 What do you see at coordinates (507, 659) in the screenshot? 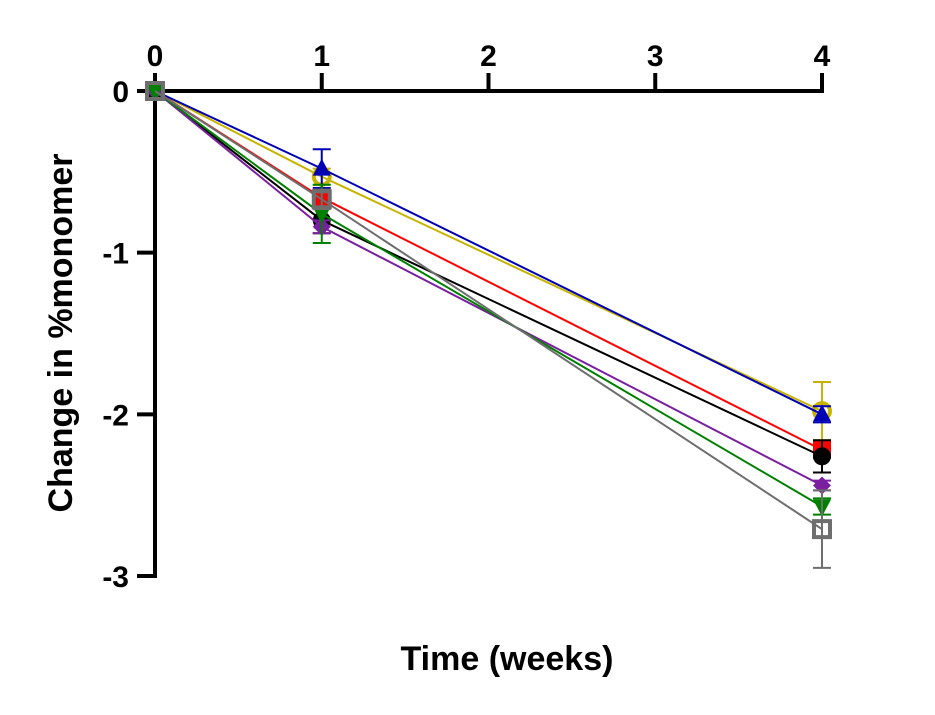
I see `x-axis-title: Time (weeks)` at bounding box center [507, 659].